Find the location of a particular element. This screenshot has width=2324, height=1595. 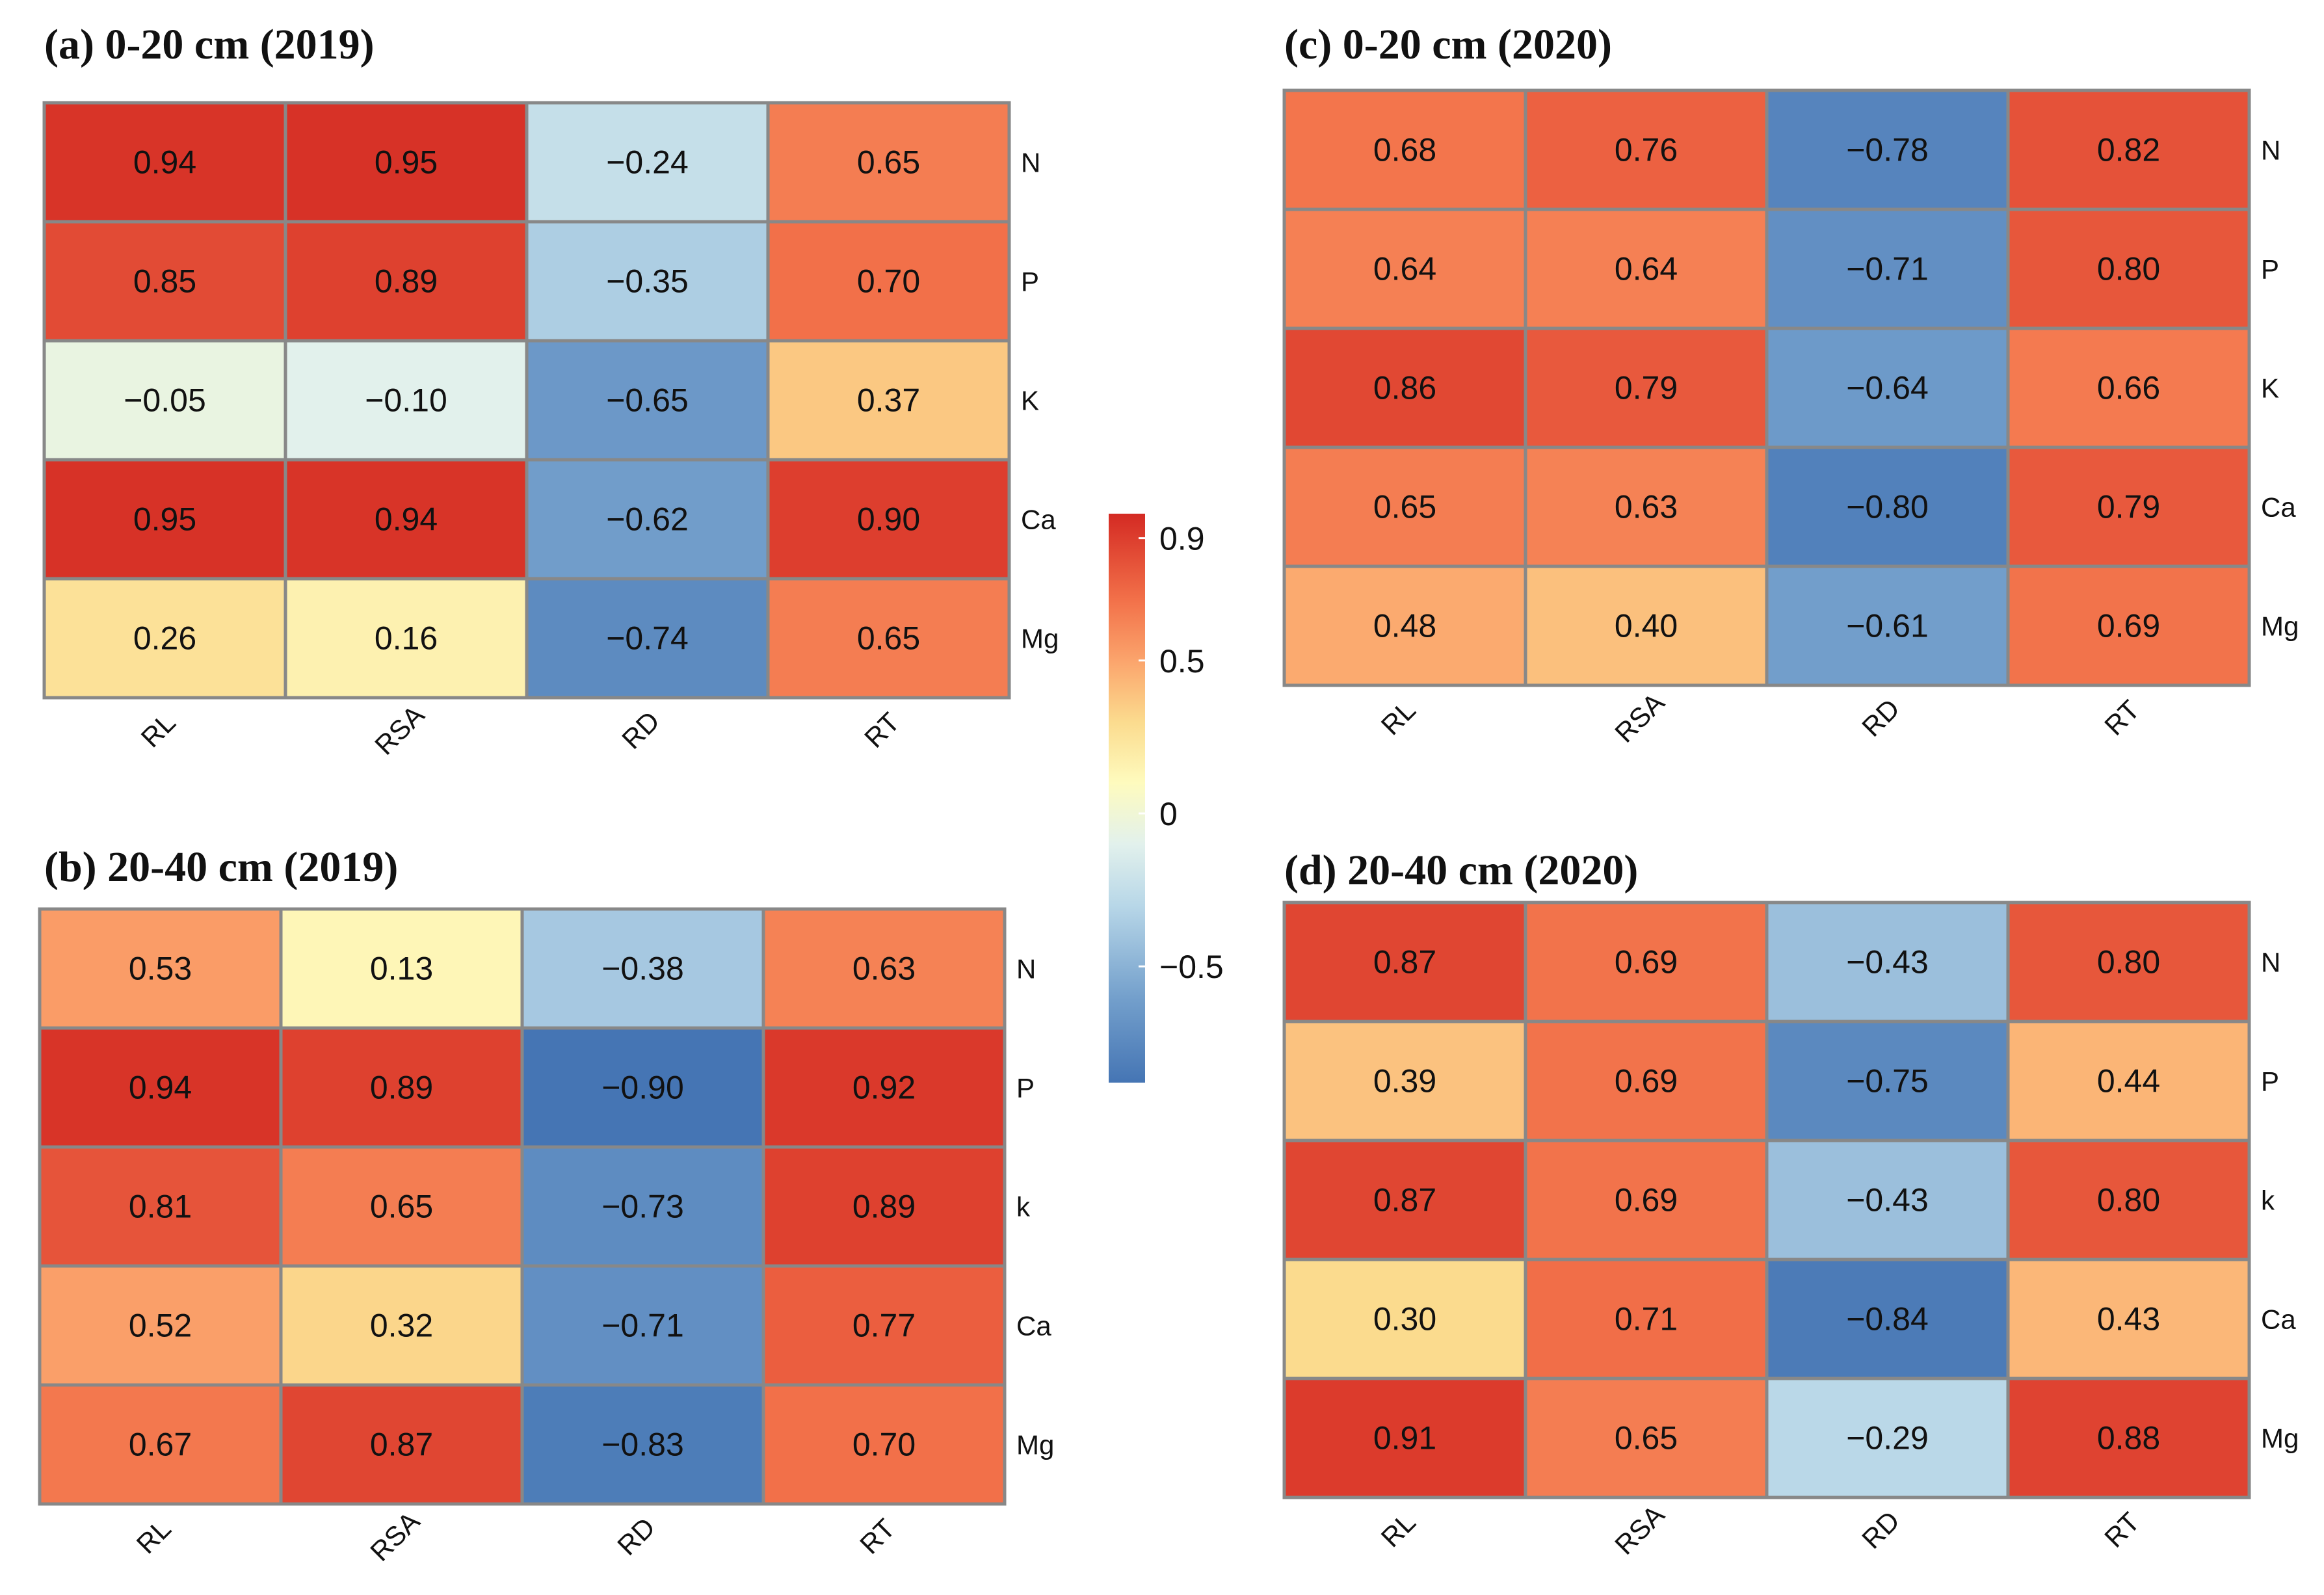

cell-value-label: −0.05 is located at coordinates (165, 400).